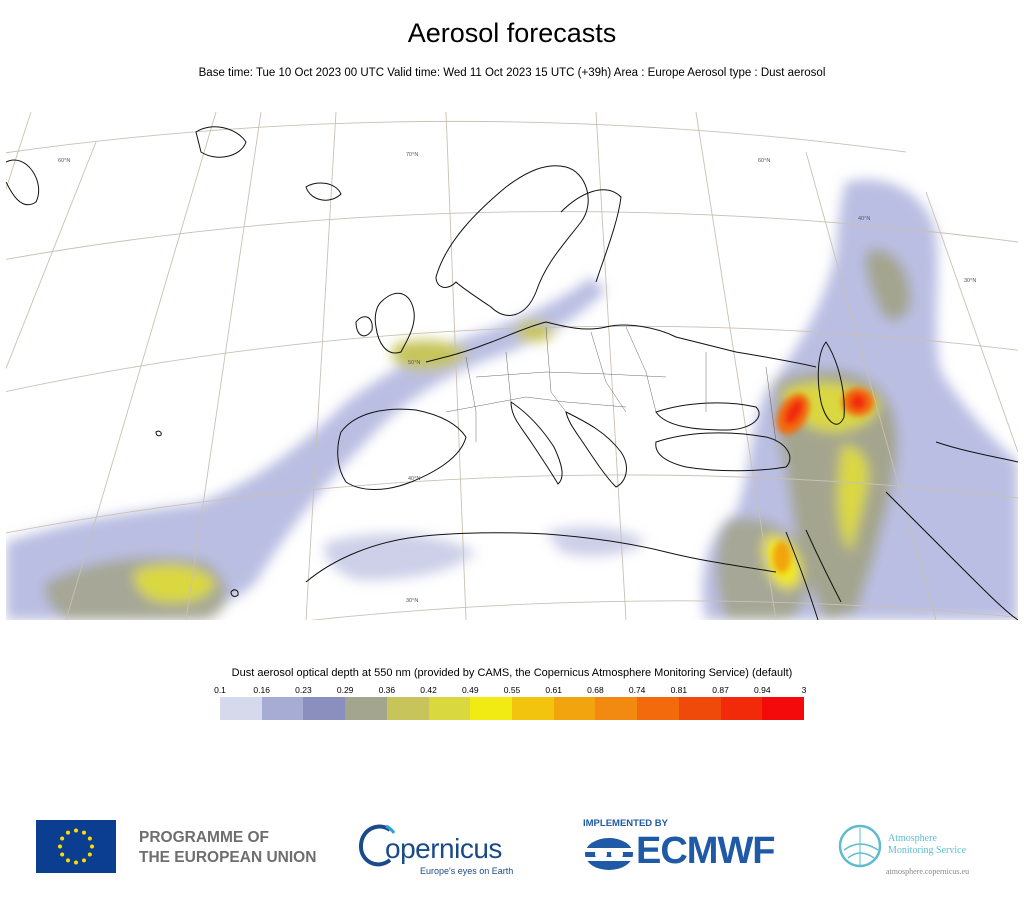  What do you see at coordinates (414, 363) in the screenshot?
I see `graticule-label: 50°N` at bounding box center [414, 363].